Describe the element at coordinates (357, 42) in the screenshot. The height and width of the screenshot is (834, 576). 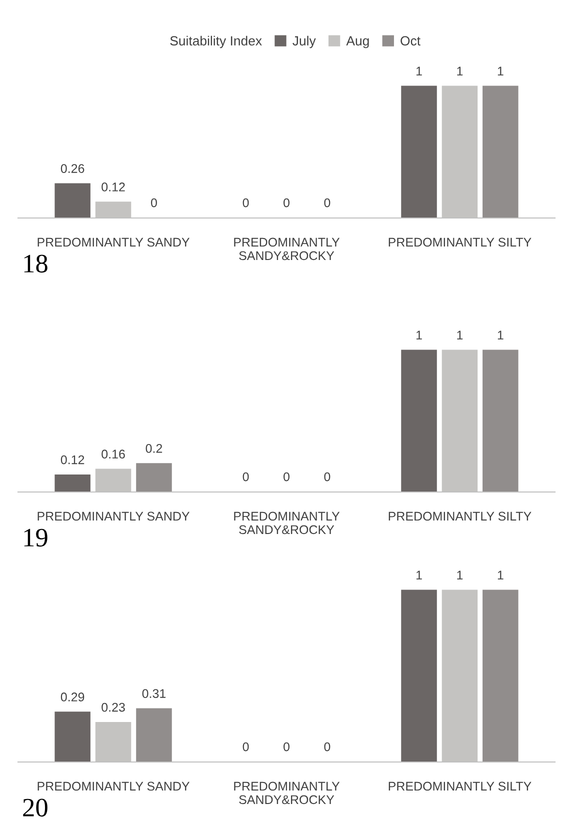
I see `legend-label: Aug` at that location.